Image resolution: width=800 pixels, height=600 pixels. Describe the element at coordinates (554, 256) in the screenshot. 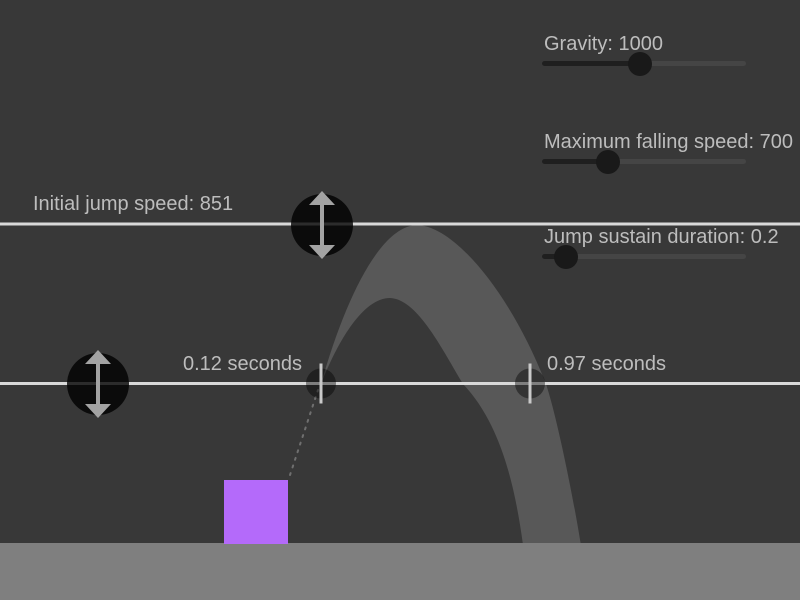

I see `jump-sustain-duration-slider-fill` at that location.